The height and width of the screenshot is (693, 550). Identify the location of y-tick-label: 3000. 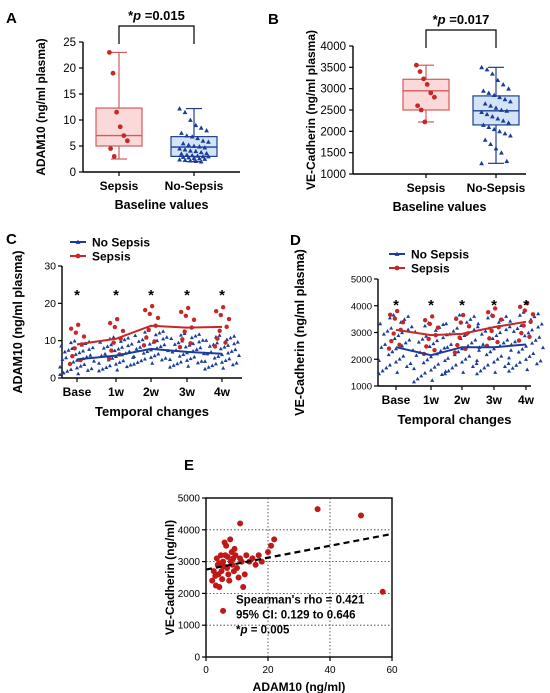
(361, 333).